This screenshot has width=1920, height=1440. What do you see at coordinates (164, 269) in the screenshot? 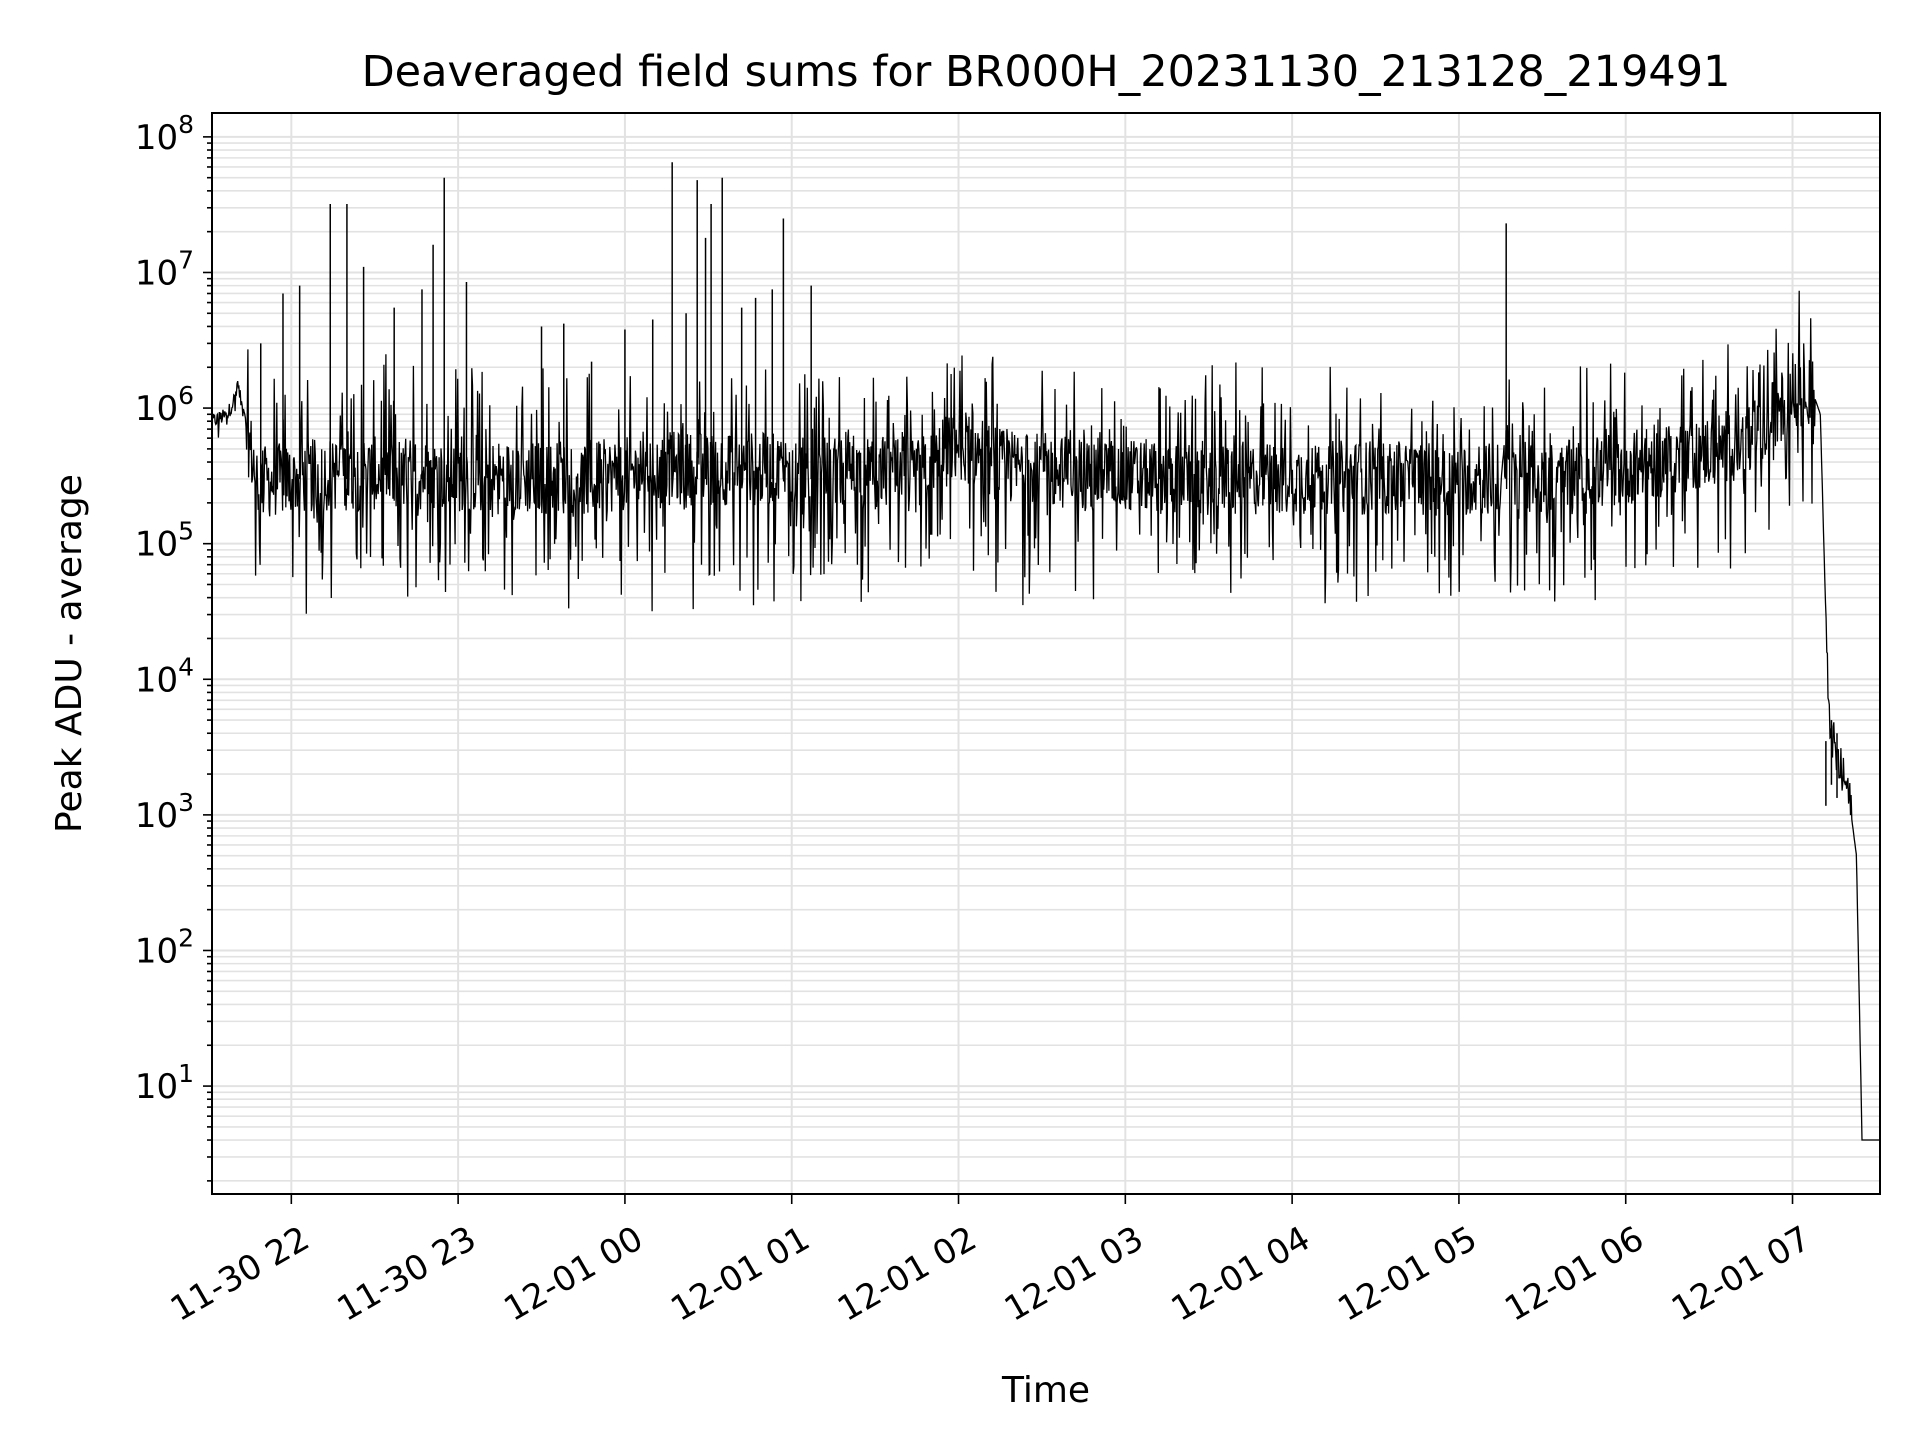
I see `y-tick-label: 10⁷` at bounding box center [164, 269].